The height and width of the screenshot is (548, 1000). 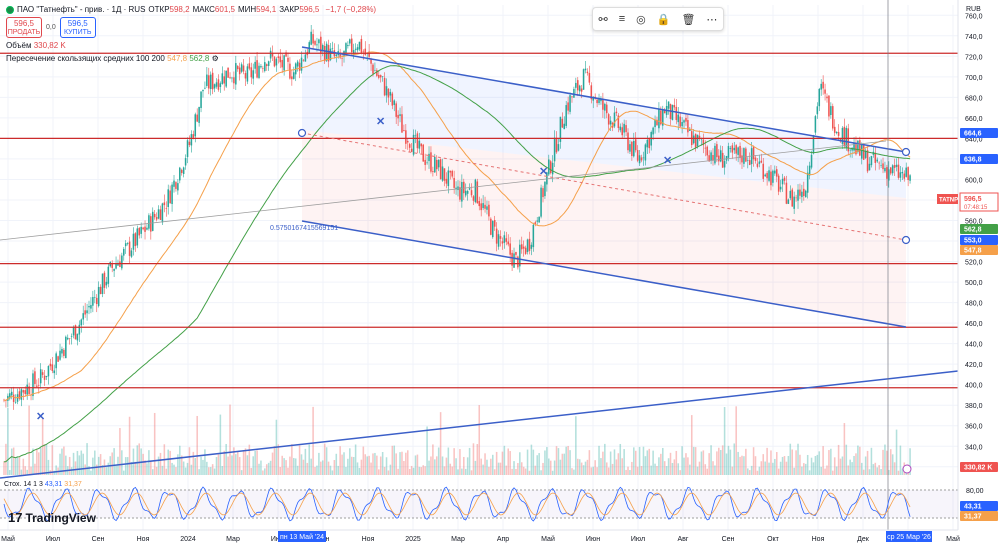 What do you see at coordinates (979, 516) in the screenshot?
I see `badge-stoch-d-bg` at bounding box center [979, 516].